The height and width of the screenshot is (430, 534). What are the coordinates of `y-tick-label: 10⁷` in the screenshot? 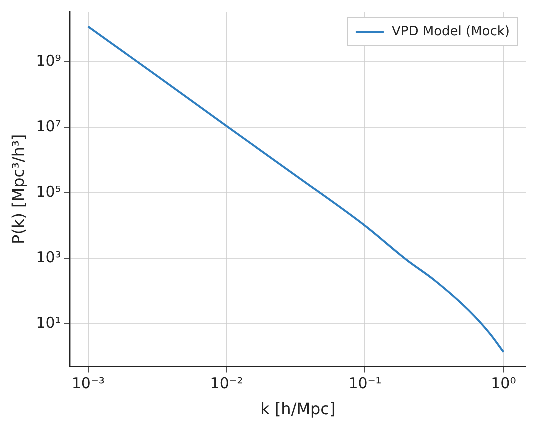 It's located at (49, 127).